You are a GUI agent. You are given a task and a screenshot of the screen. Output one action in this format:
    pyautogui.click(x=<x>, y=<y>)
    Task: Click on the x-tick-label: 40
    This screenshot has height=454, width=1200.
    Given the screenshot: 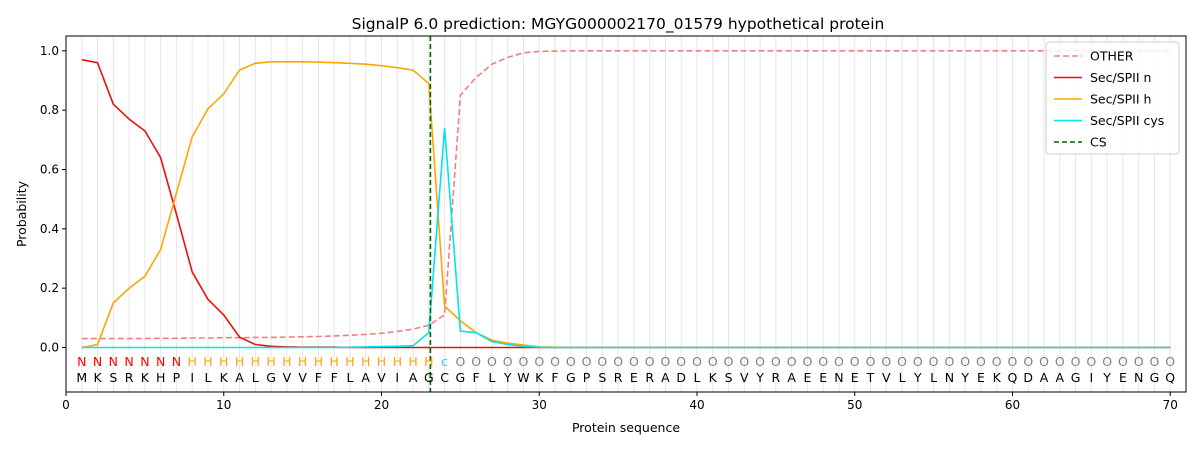 What is the action you would take?
    pyautogui.click(x=696, y=405)
    